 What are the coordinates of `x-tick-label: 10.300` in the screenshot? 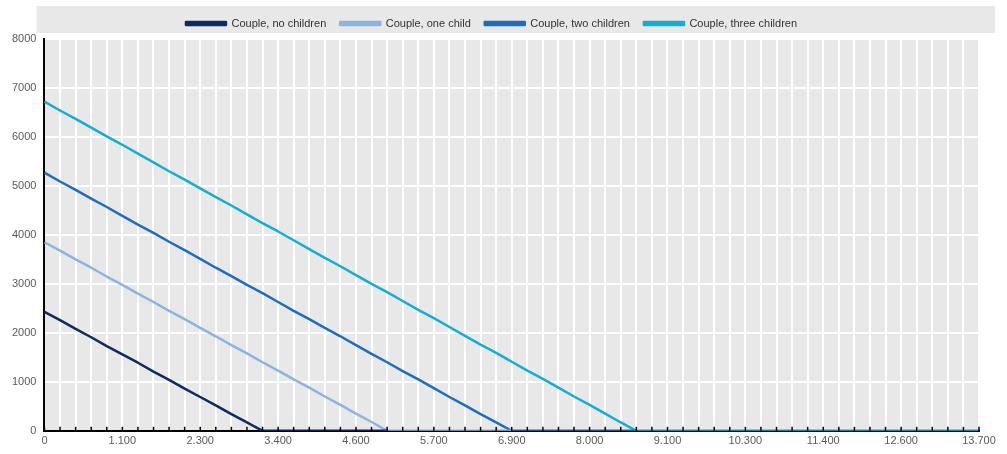 It's located at (745, 440).